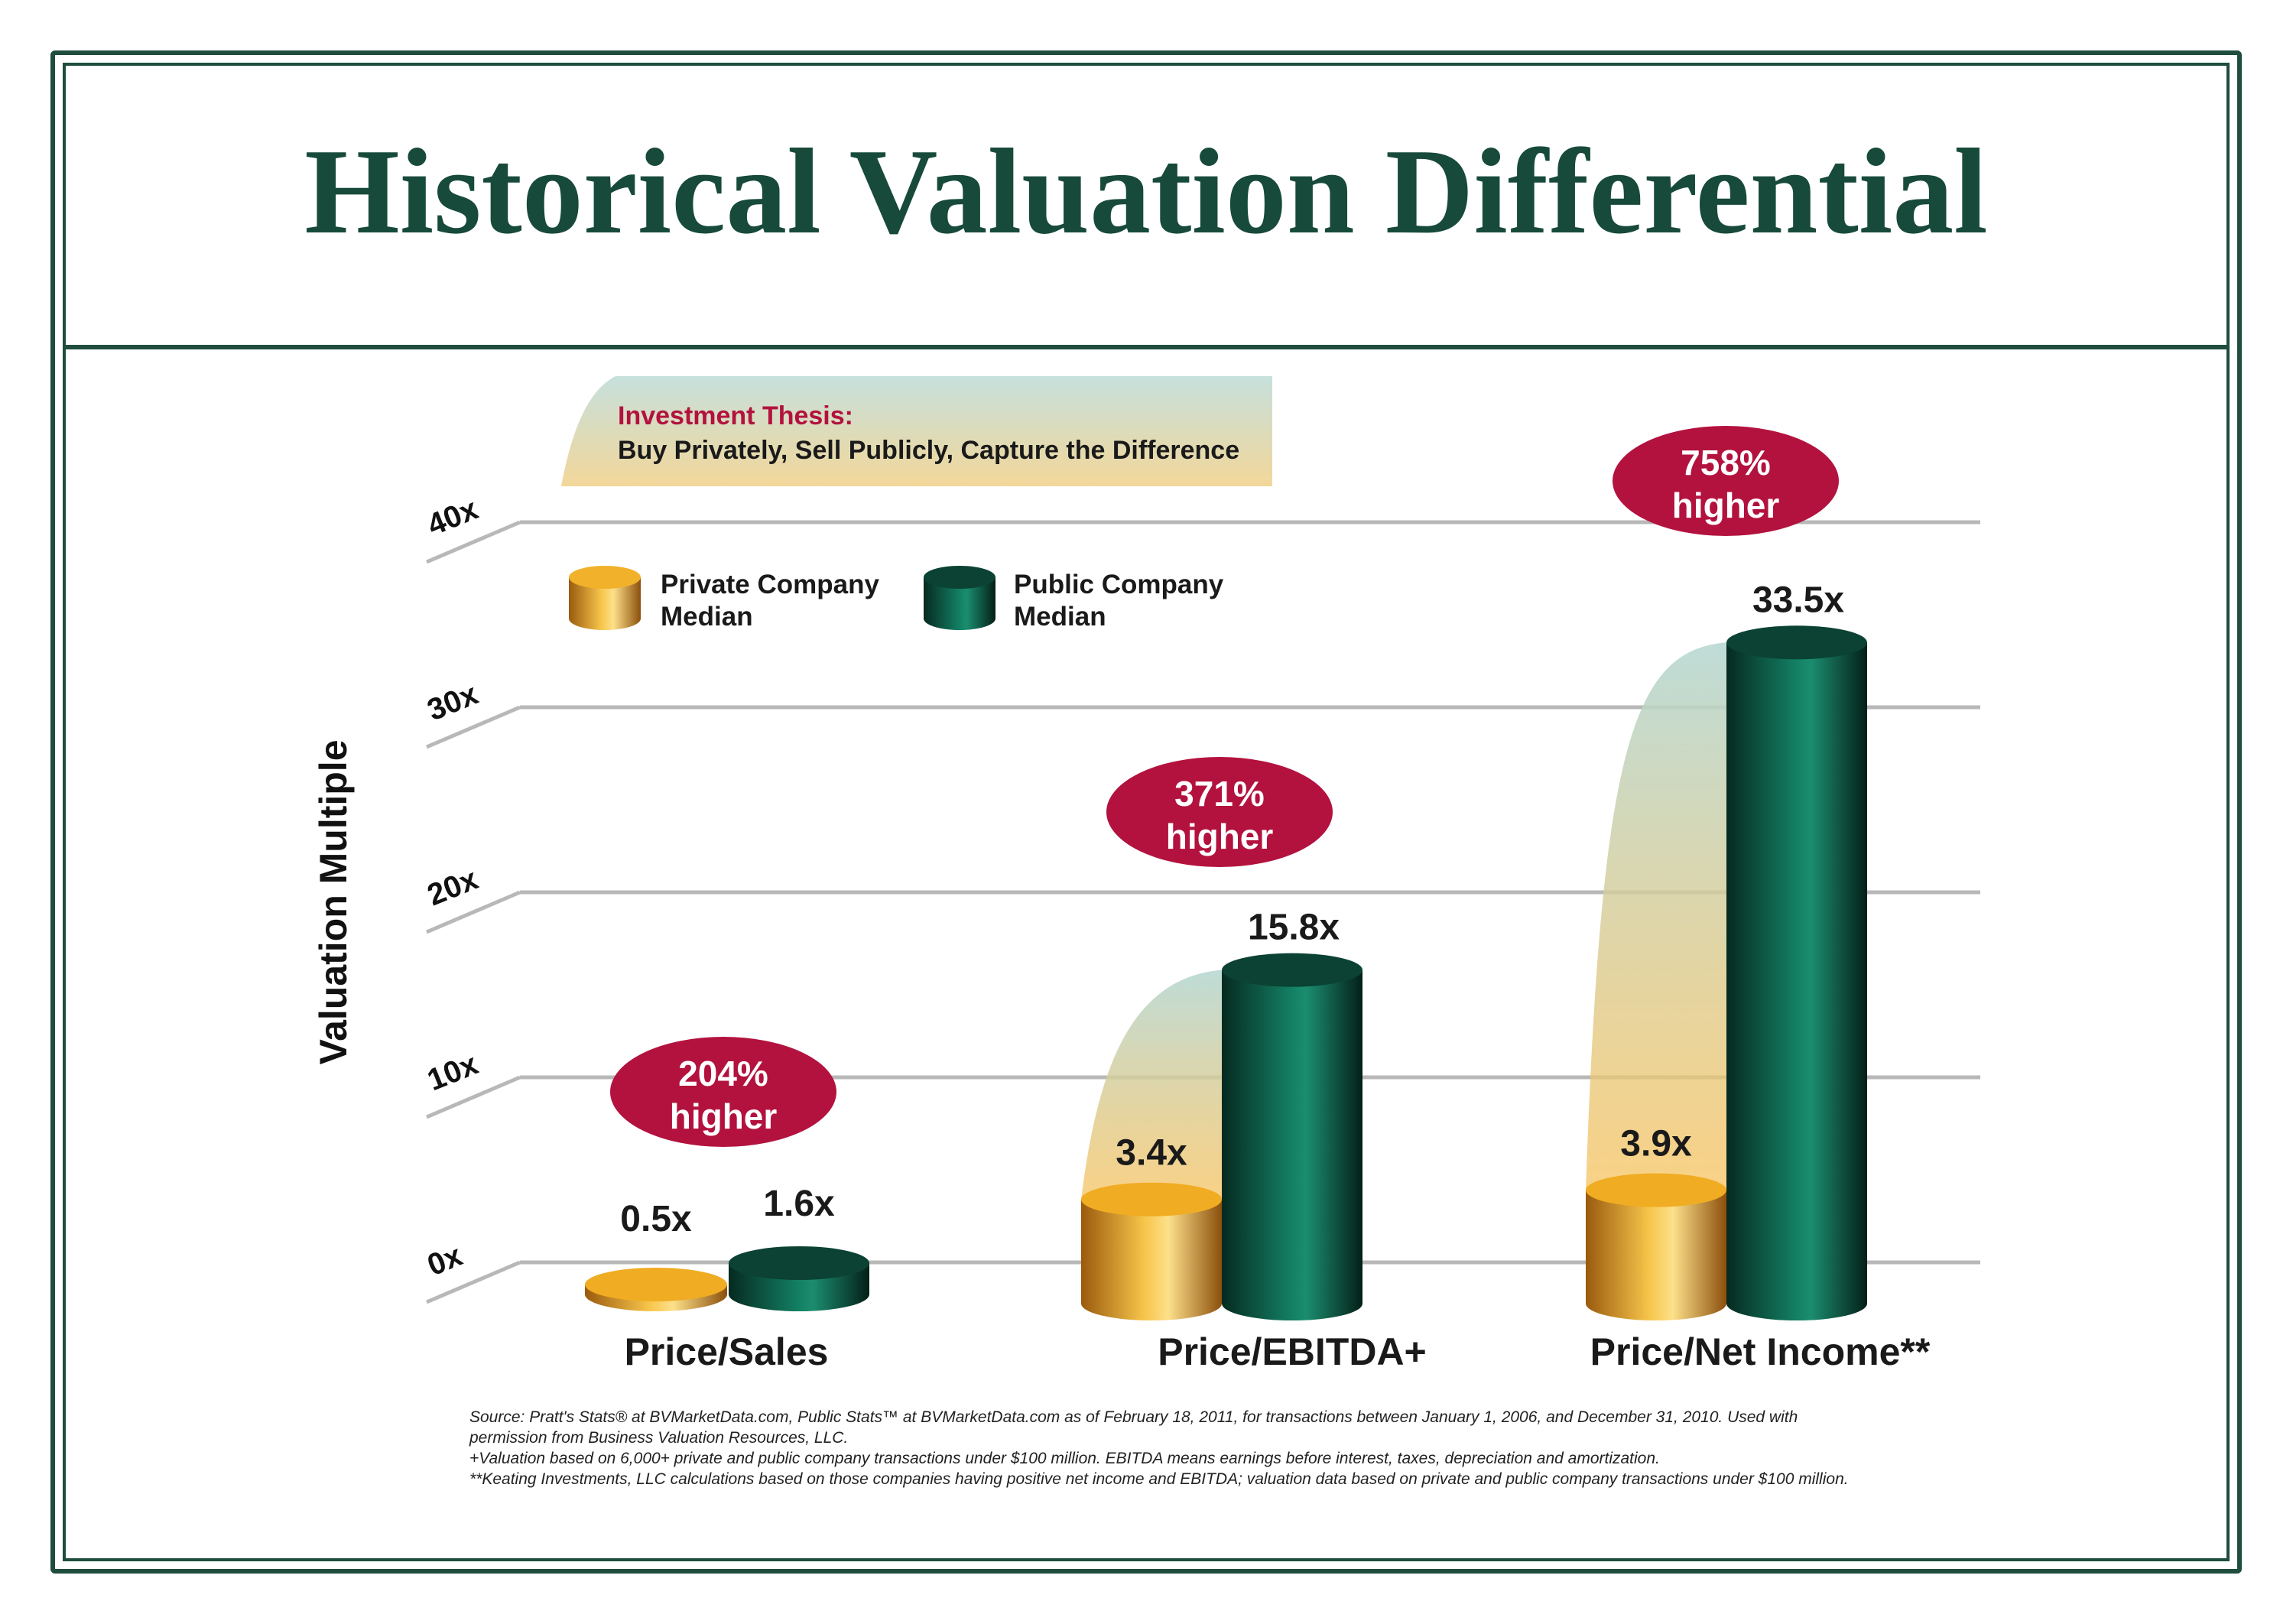  Describe the element at coordinates (1726, 462) in the screenshot. I see `badge-percent: 758%` at that location.